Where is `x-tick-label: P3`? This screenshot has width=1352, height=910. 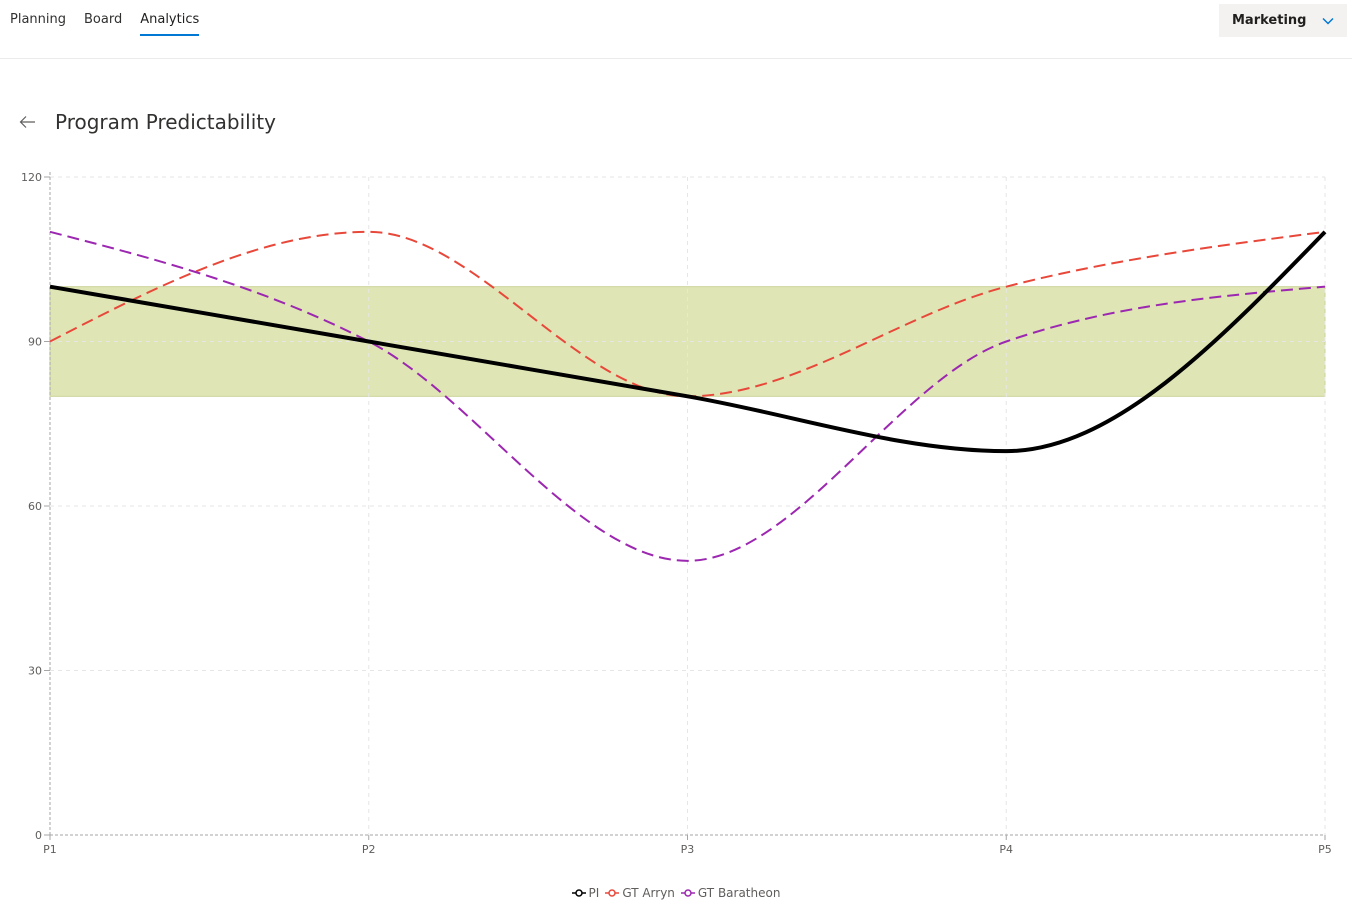
x-tick-label: P3 is located at coordinates (688, 849).